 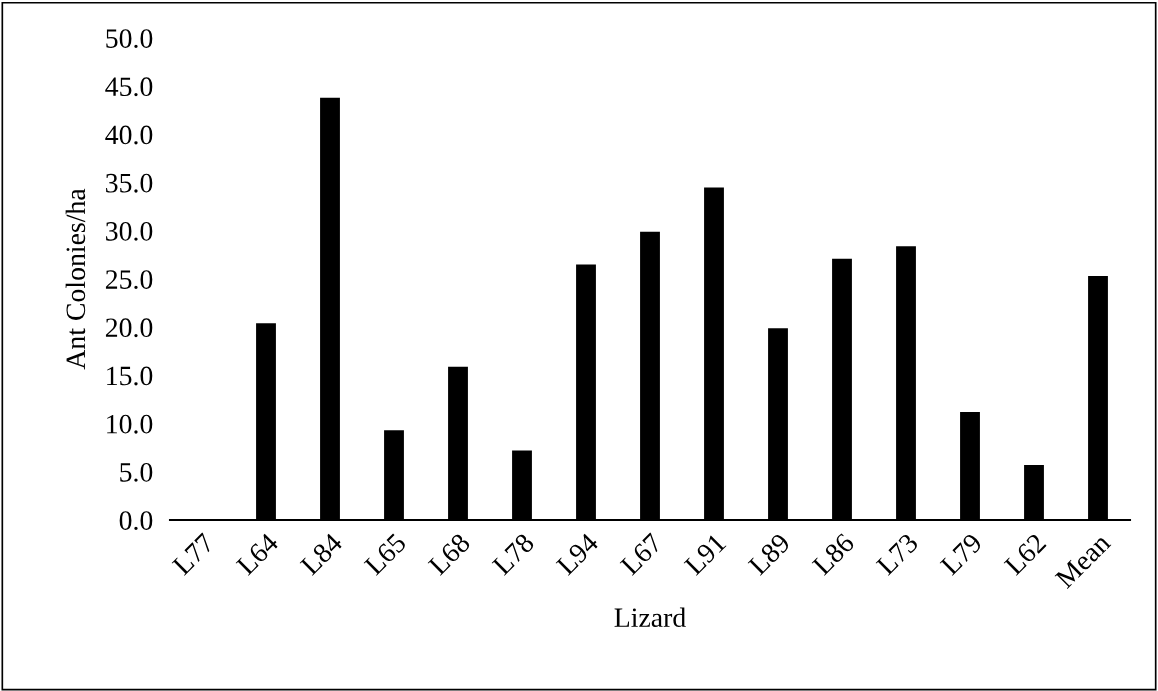 What do you see at coordinates (769, 554) in the screenshot?
I see `x-tick-label: L89` at bounding box center [769, 554].